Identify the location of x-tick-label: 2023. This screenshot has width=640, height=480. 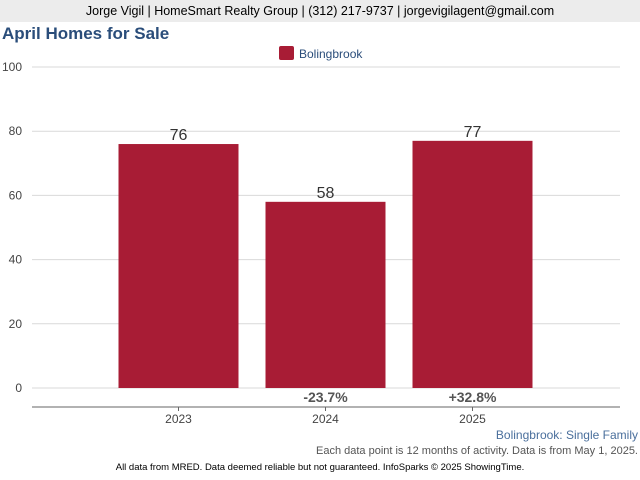
(178, 419).